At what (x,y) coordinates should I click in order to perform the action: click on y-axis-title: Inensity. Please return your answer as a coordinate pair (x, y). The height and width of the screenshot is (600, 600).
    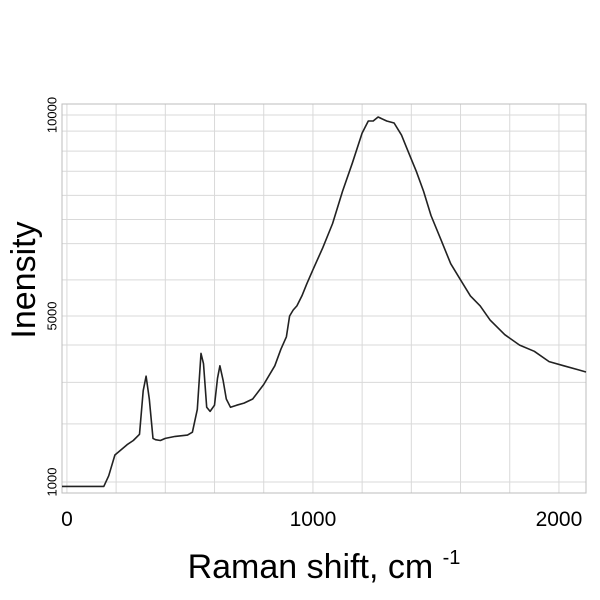
    Looking at the image, I should click on (24, 279).